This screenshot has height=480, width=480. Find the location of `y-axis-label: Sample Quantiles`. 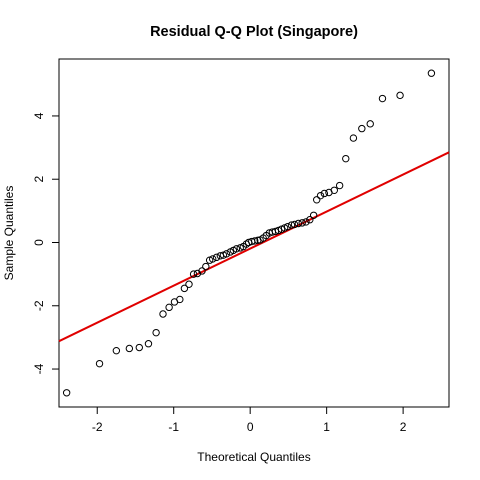

y-axis-label: Sample Quantiles is located at coordinates (9, 233).